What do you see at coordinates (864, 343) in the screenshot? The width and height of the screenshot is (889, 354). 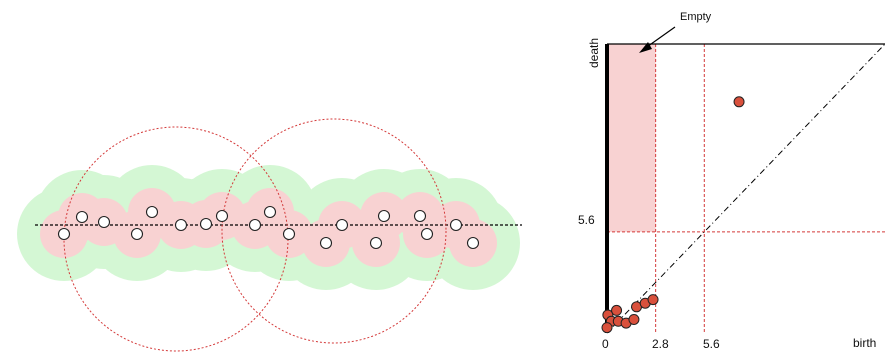 I see `x-axis-label: birth` at bounding box center [864, 343].